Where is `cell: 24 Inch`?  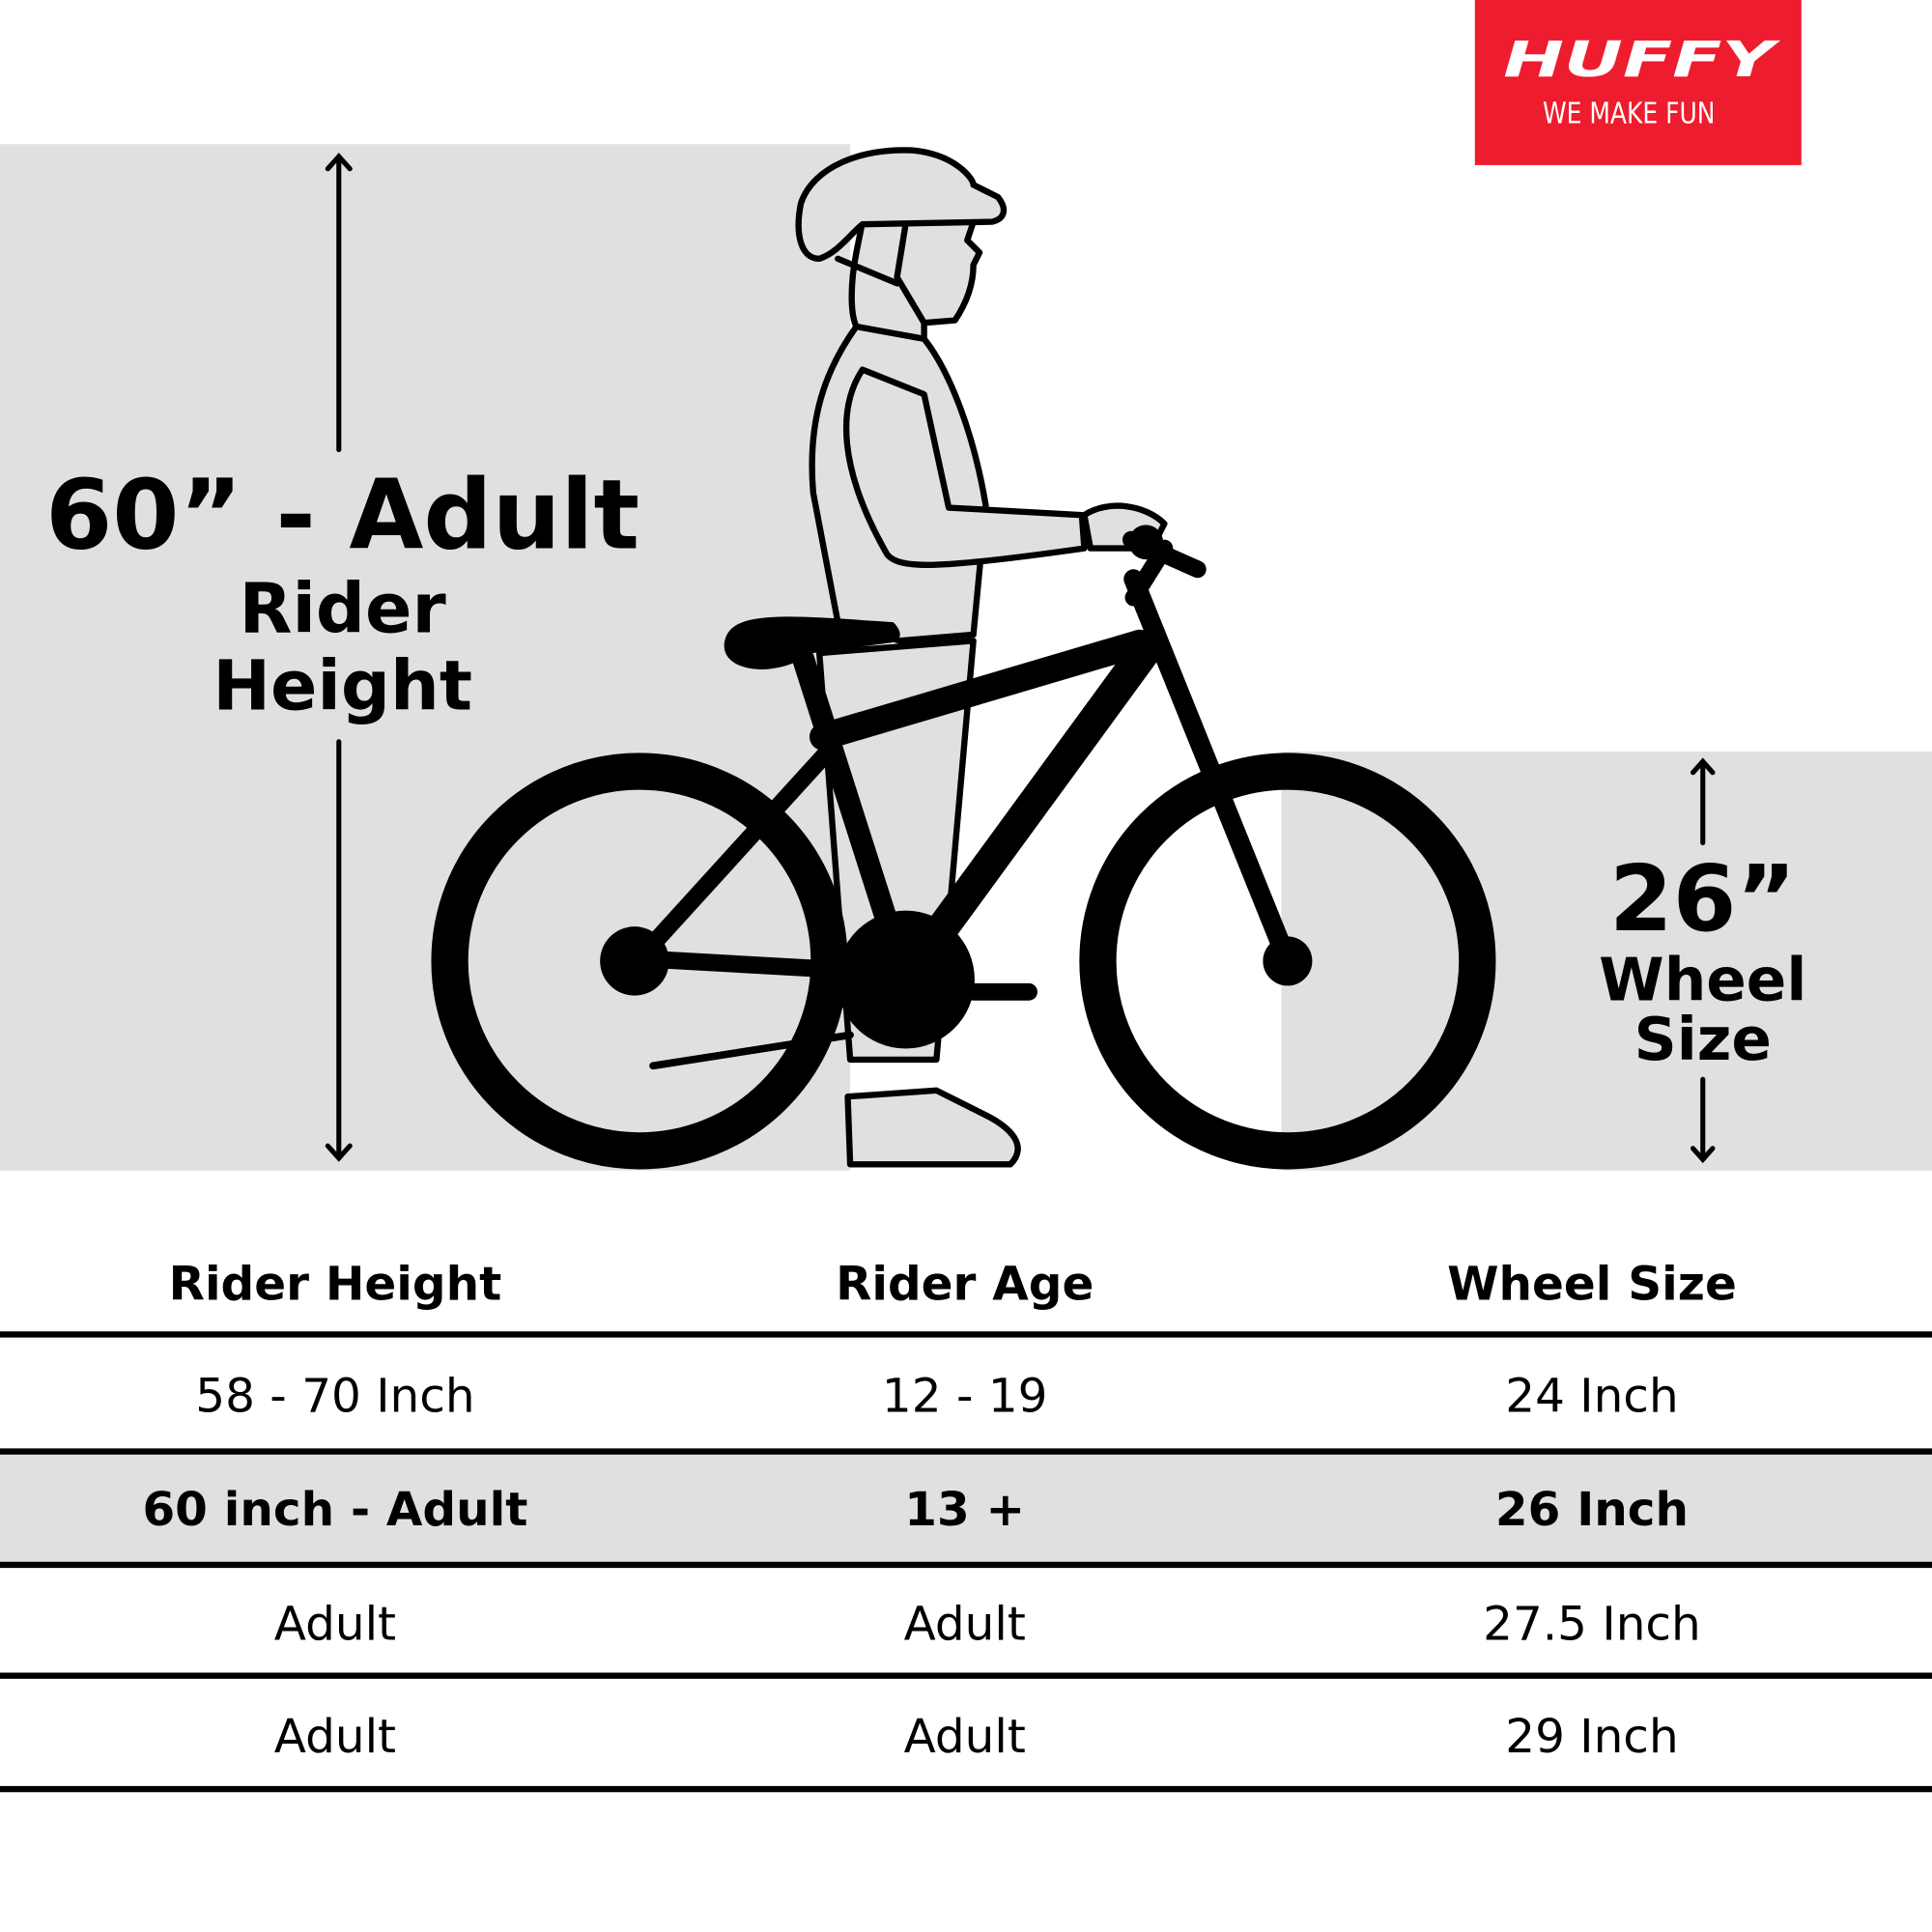
cell: 24 Inch is located at coordinates (1591, 1397).